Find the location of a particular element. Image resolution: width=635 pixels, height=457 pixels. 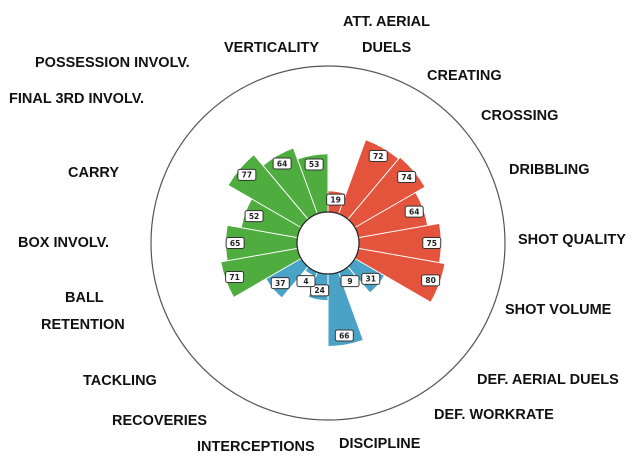

value-label-att-aerial-duels: 19 is located at coordinates (336, 199).